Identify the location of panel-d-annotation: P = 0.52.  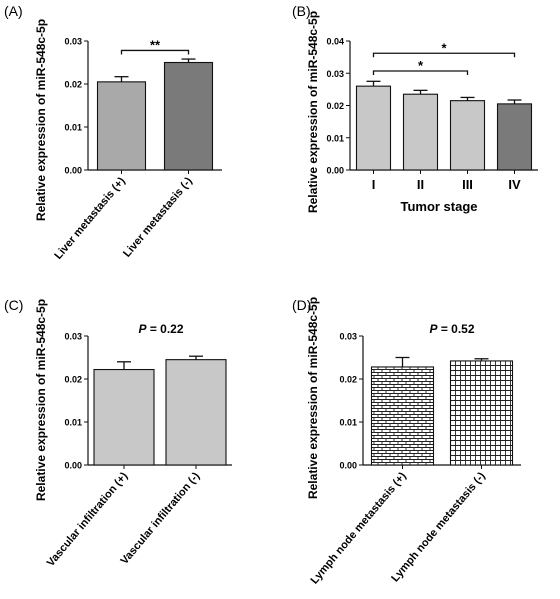
(451, 329).